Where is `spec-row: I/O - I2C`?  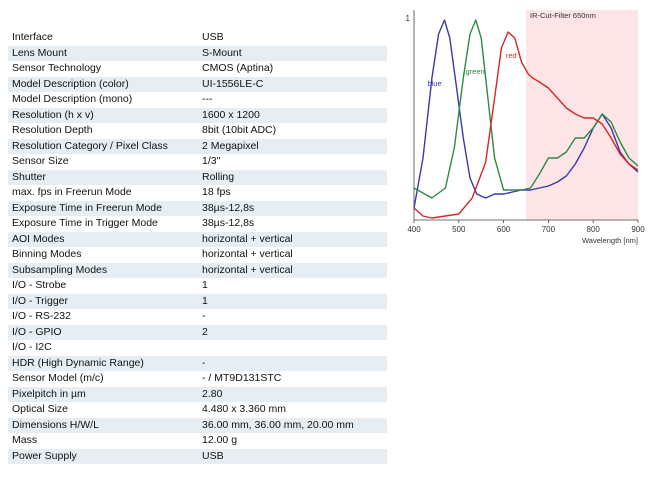
spec-row: I/O - I2C is located at coordinates (197, 348).